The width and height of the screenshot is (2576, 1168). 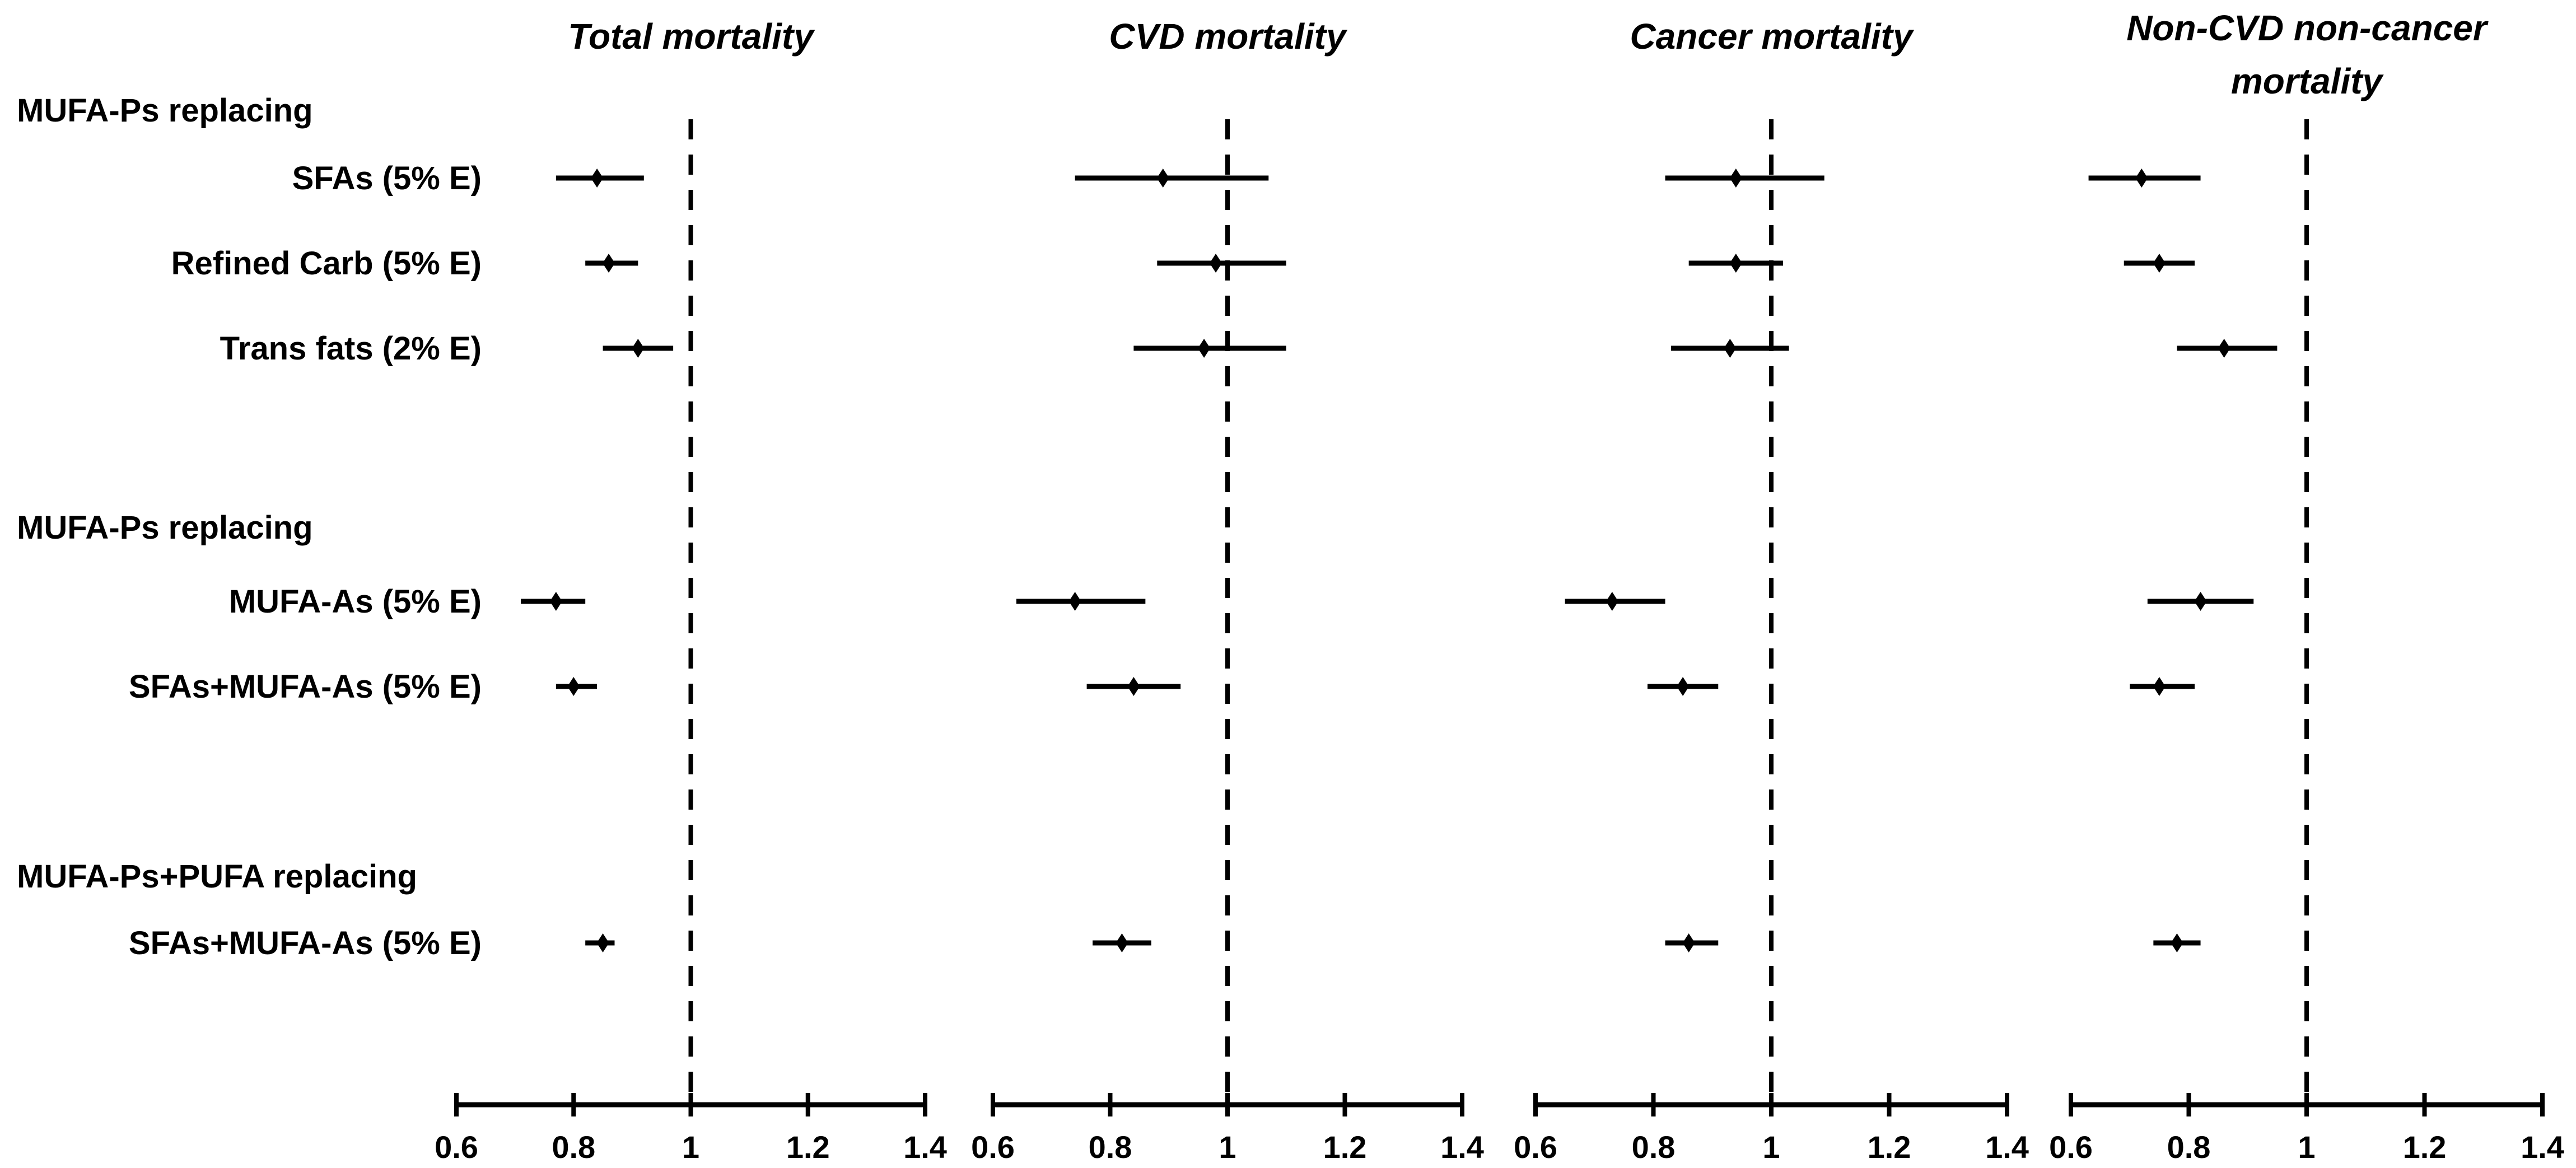 I want to click on panel-title: CVD mortality, so click(x=1229, y=36).